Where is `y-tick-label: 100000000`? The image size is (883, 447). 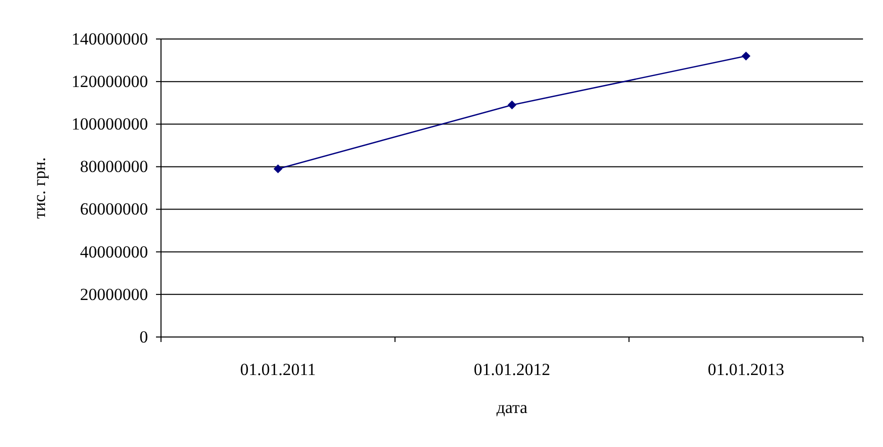 y-tick-label: 100000000 is located at coordinates (110, 124).